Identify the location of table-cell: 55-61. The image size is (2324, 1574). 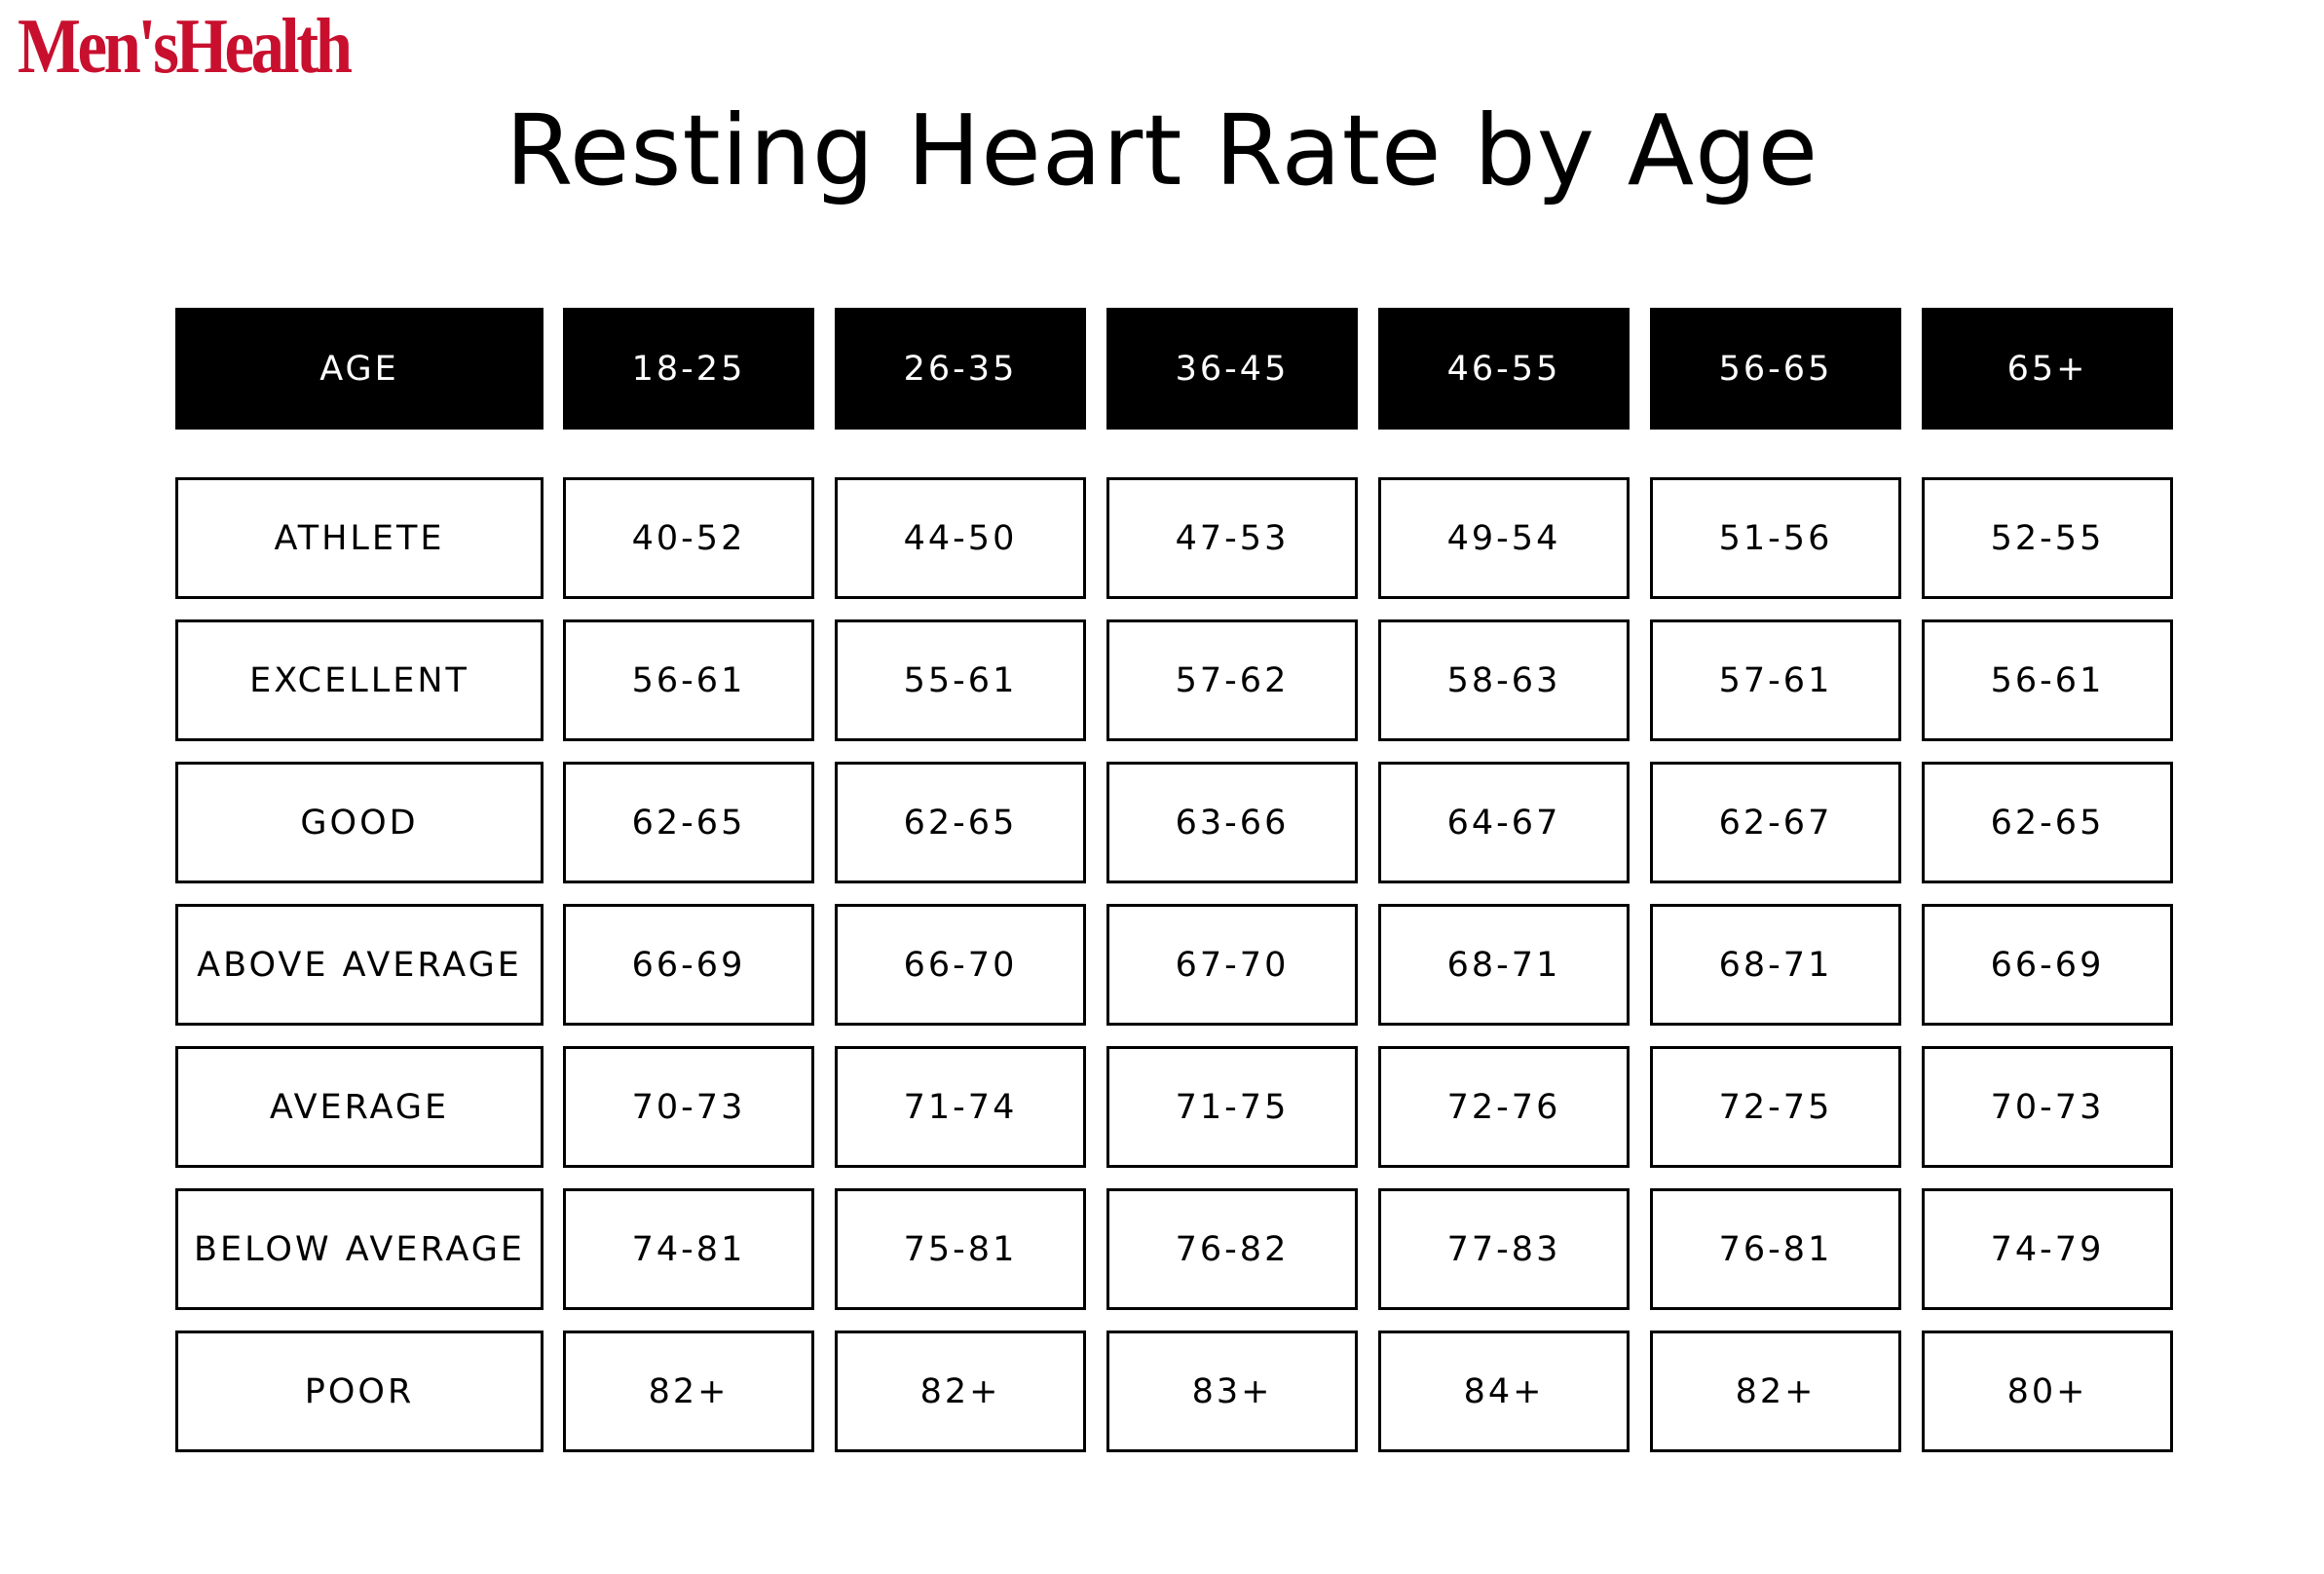
(960, 680).